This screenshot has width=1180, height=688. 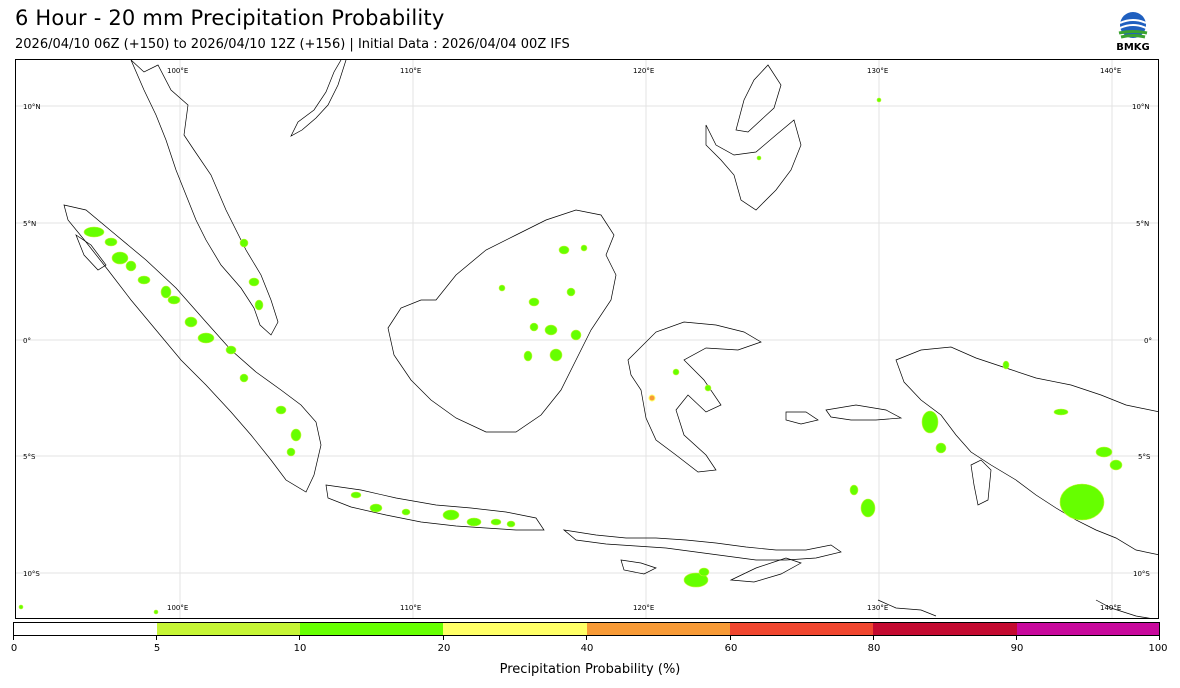 What do you see at coordinates (753, 165) in the screenshot?
I see `philippines-mindanao` at bounding box center [753, 165].